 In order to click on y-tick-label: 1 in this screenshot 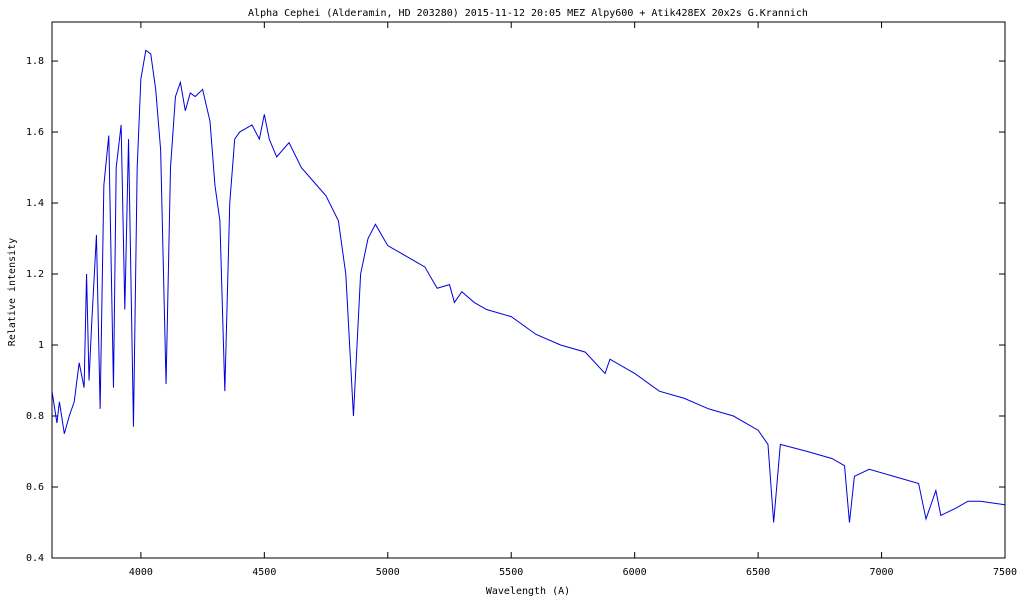, I will do `click(41, 345)`.